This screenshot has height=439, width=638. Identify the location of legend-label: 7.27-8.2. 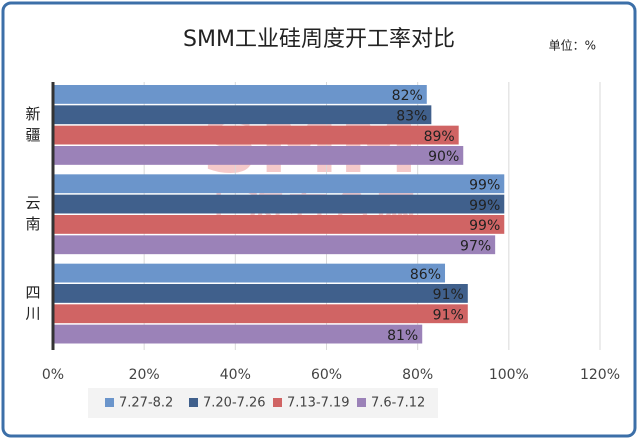
(146, 403).